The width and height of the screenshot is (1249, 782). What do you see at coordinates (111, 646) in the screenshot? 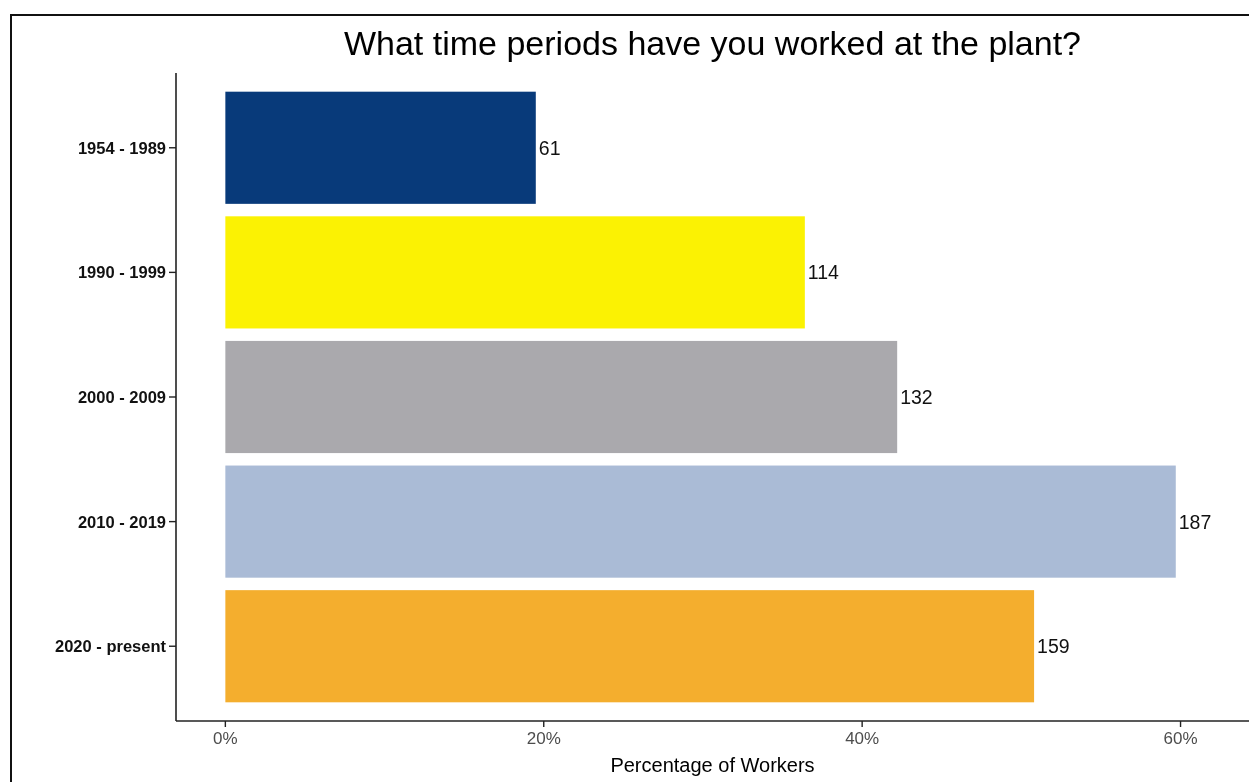
I see `y-tick-label: 2020 - present` at bounding box center [111, 646].